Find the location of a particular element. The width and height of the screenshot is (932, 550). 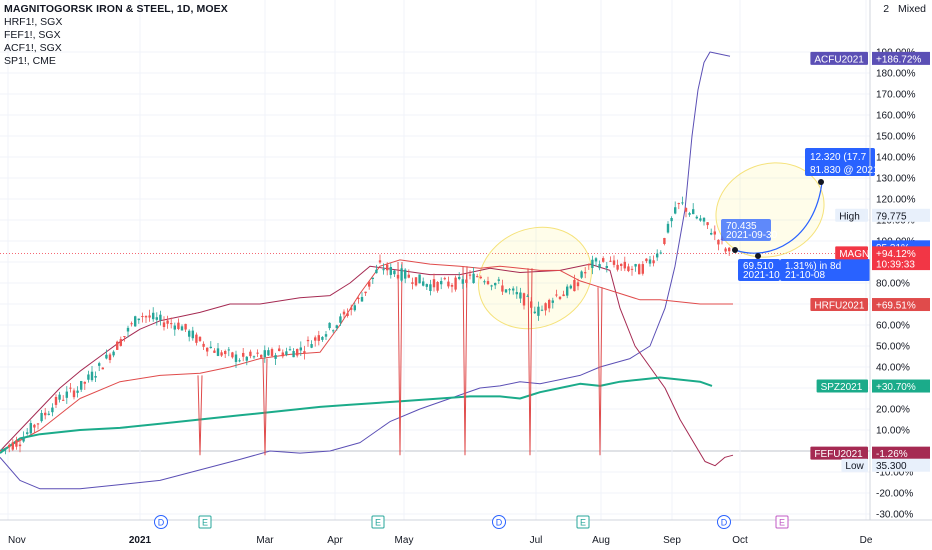

price-tag-label: High is located at coordinates (849, 216).